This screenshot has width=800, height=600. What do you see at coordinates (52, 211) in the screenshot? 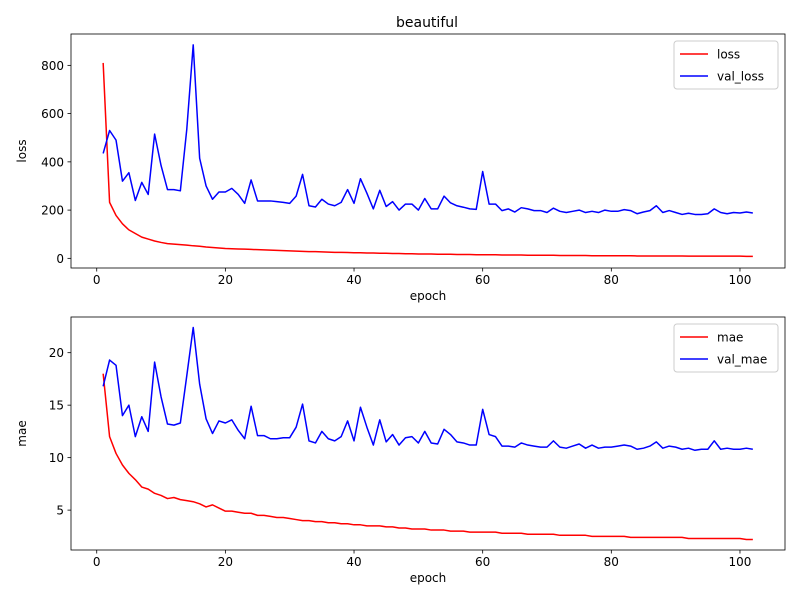
I see `y-tick-label: 200` at bounding box center [52, 211].